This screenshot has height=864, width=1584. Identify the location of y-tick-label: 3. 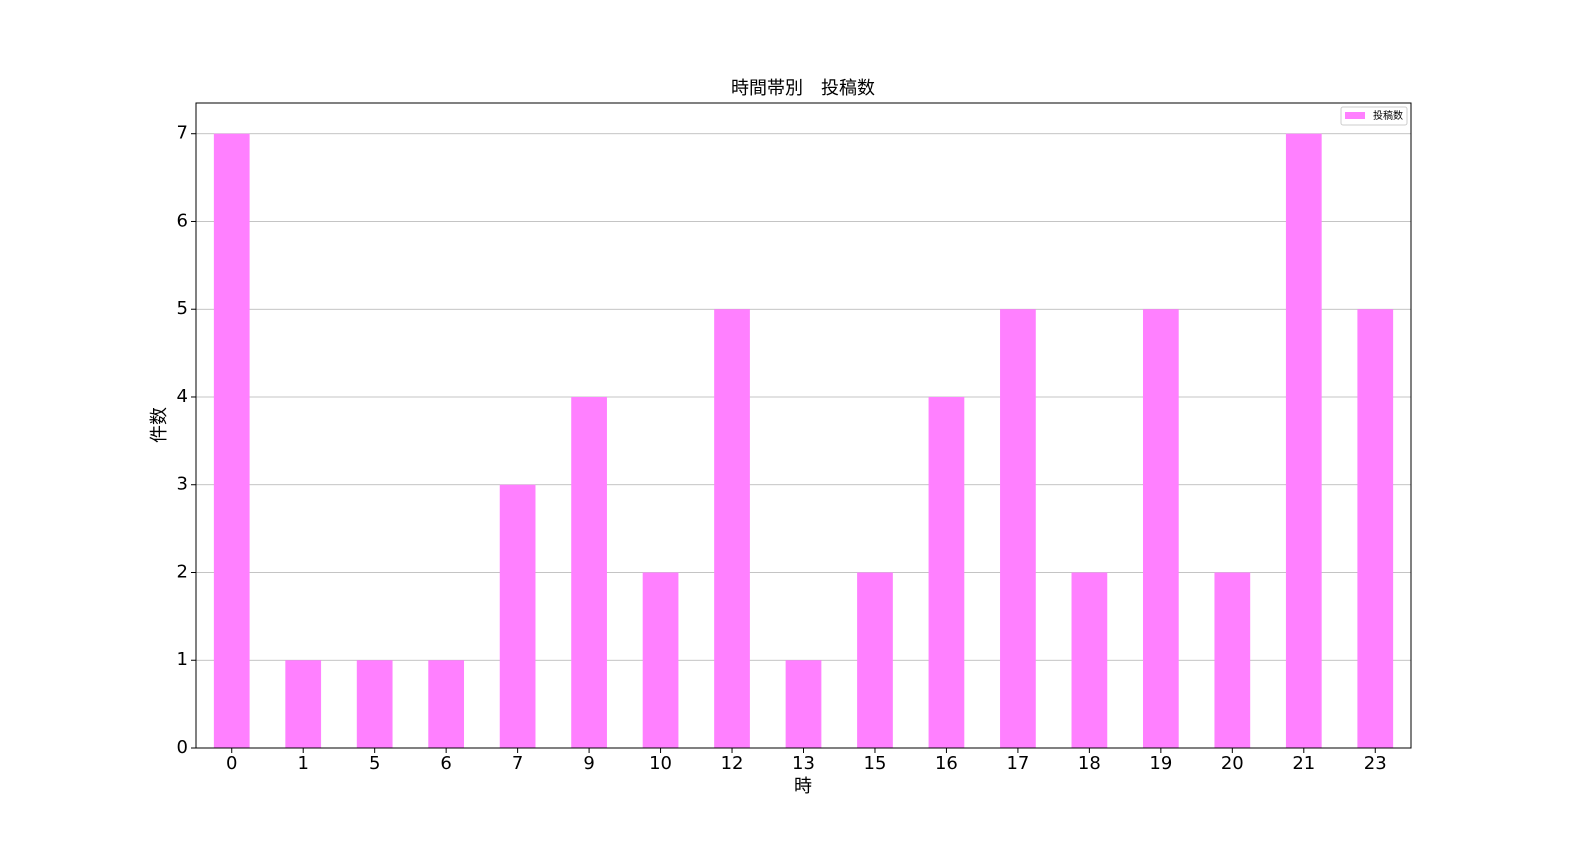
(182, 484).